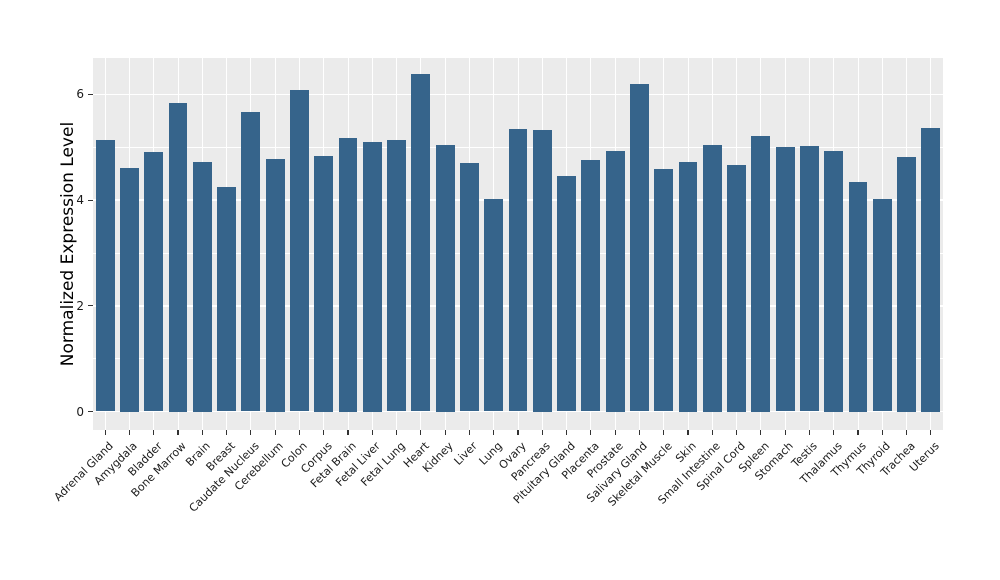  What do you see at coordinates (907, 284) in the screenshot?
I see `bar-trachea` at bounding box center [907, 284].